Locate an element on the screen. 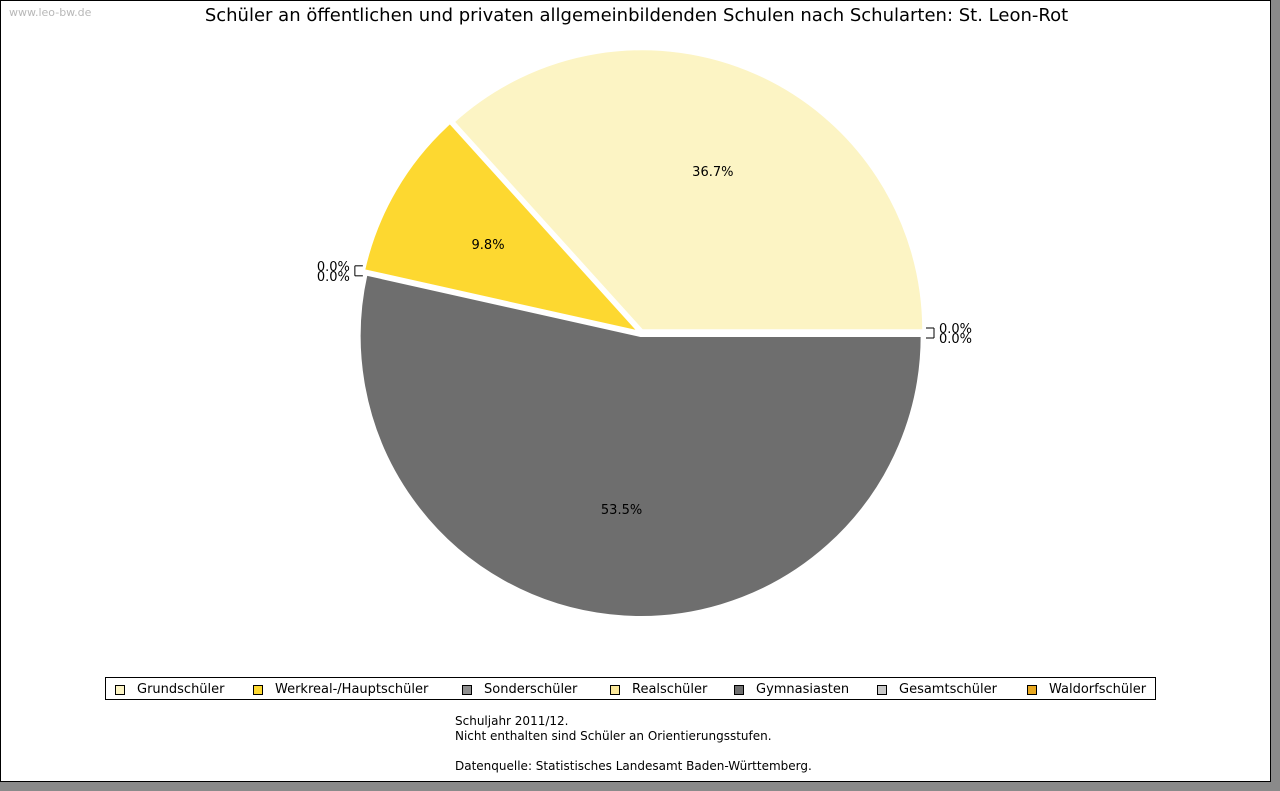 The width and height of the screenshot is (1280, 791). legend-item: Gymnasiasten is located at coordinates (791, 689).